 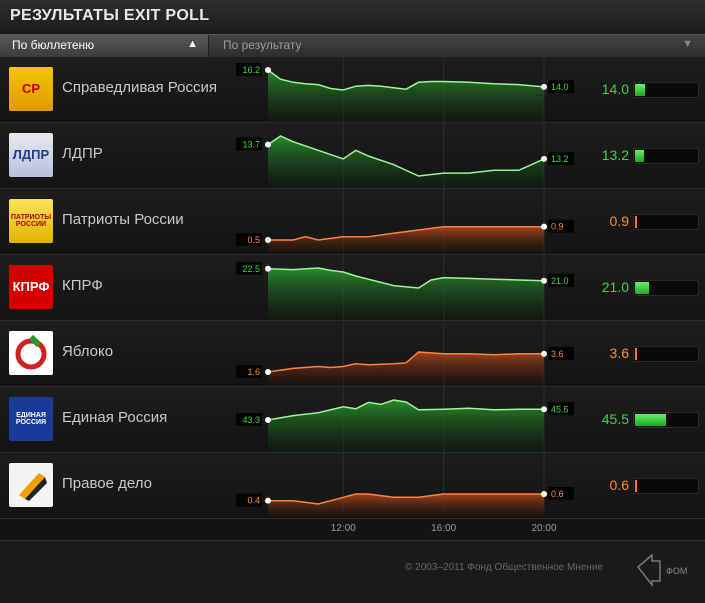 I want to click on party-name: Яблоко, so click(x=88, y=351).